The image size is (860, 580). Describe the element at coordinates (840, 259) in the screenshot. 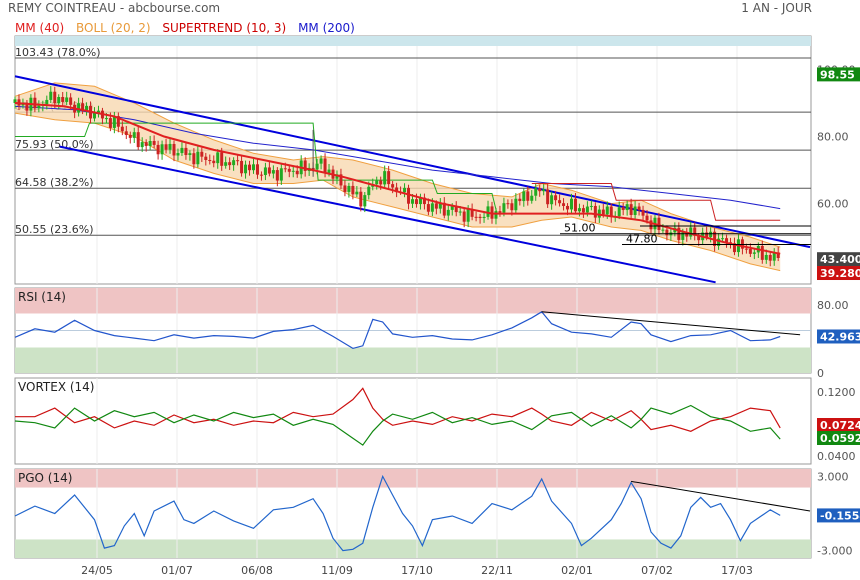

I see `price-tag-dark: 43.400` at that location.